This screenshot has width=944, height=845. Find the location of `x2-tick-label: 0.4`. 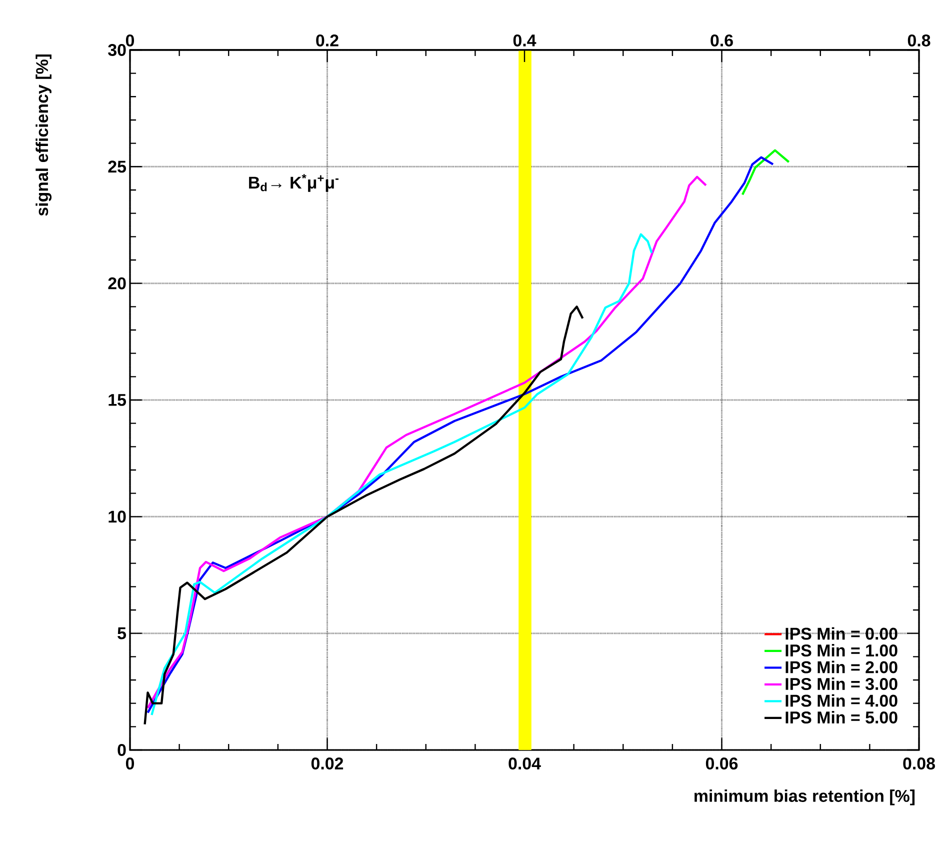

x2-tick-label: 0.4 is located at coordinates (524, 40).